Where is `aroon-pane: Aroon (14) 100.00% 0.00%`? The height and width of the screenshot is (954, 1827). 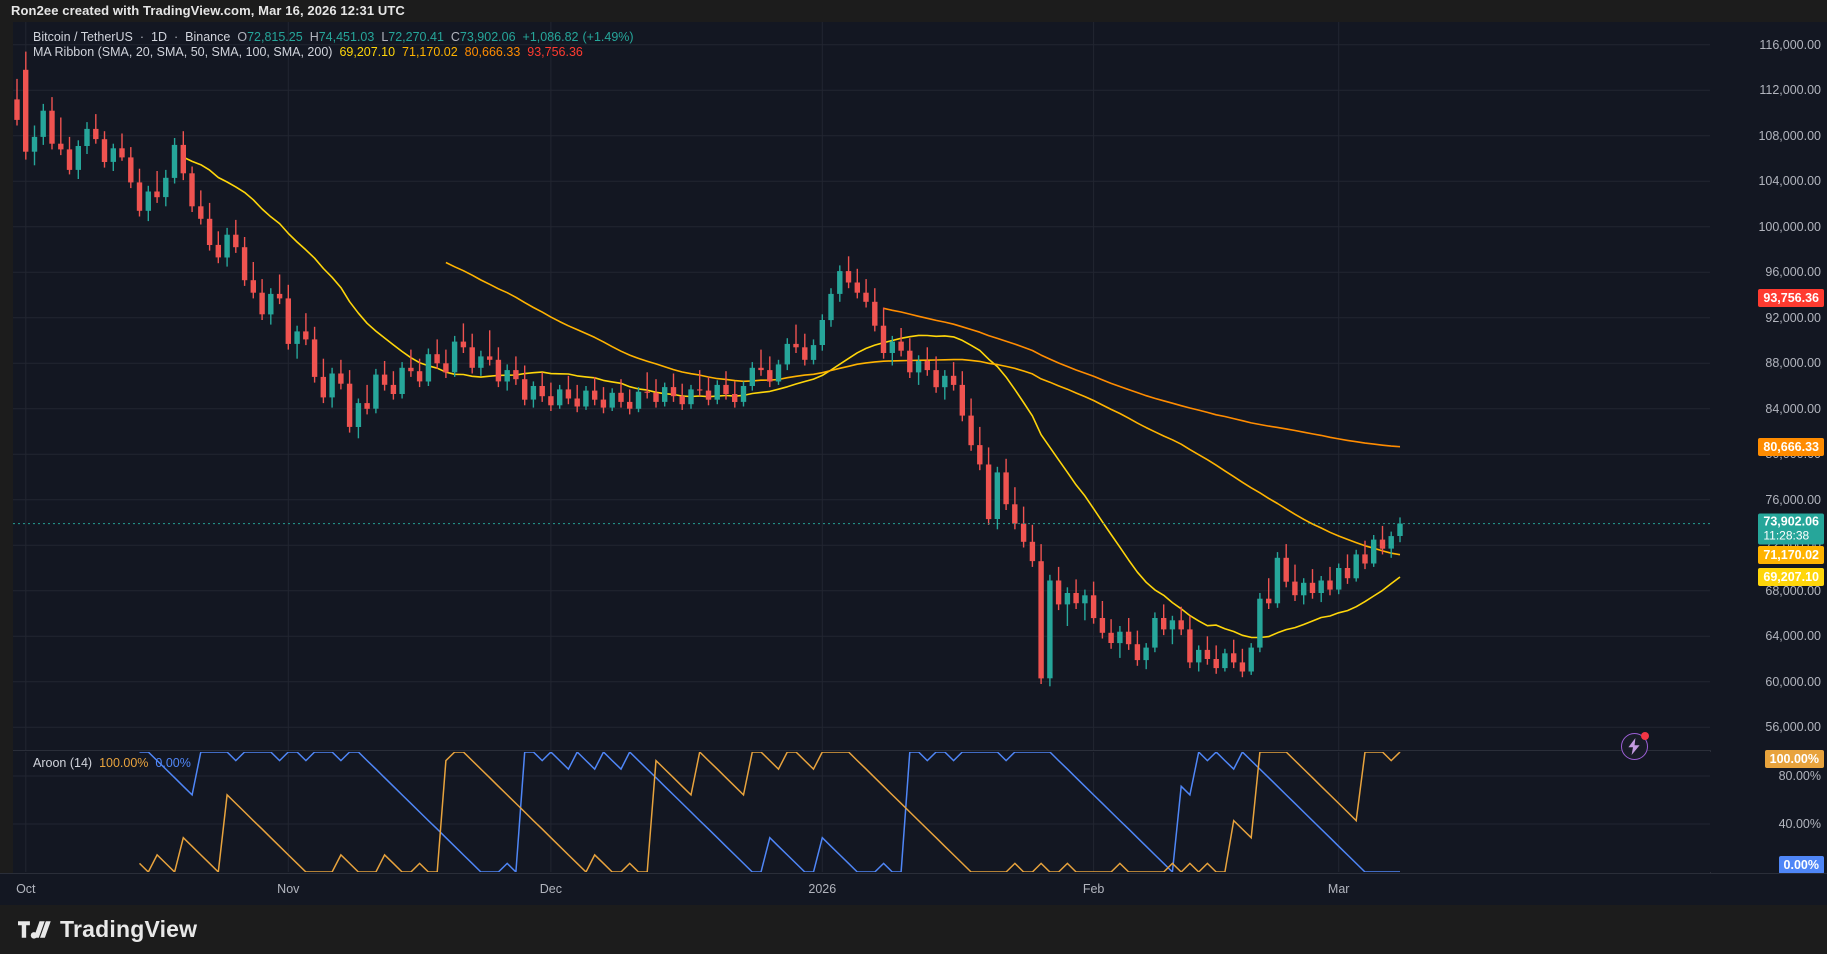
aroon-pane: Aroon (14) 100.00% 0.00% is located at coordinates (861, 812).